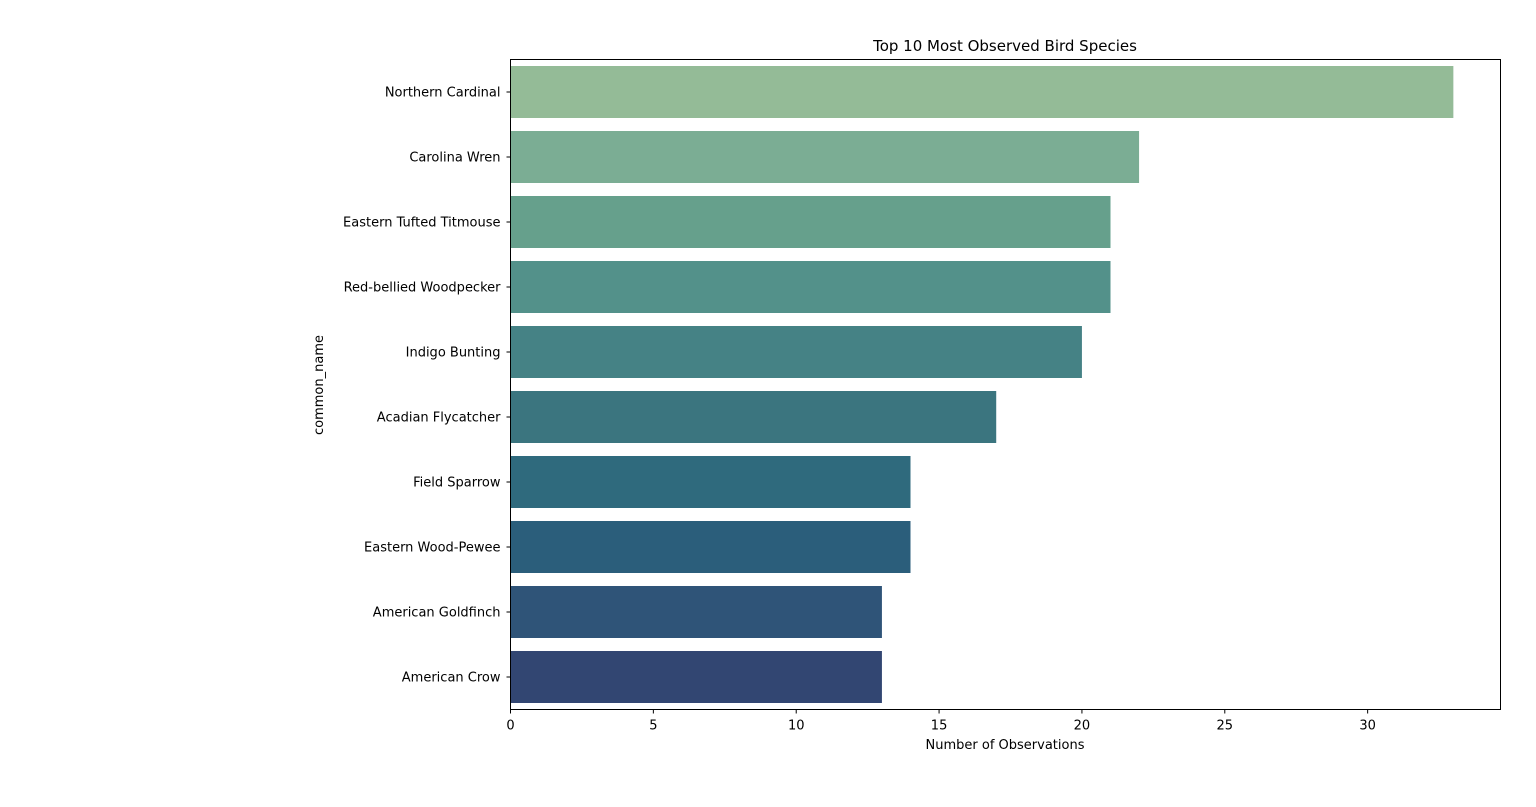 This screenshot has width=1536, height=807. I want to click on x-ticks-group: 0 5 10 15 20 25 30, so click(941, 721).